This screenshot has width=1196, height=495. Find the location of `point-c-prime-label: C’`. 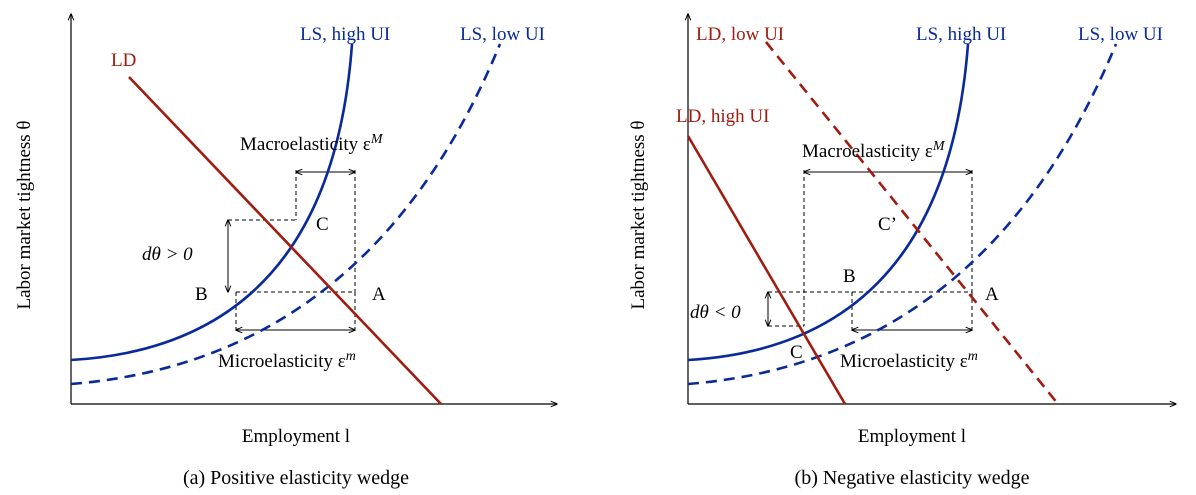

point-c-prime-label: C’ is located at coordinates (887, 224).